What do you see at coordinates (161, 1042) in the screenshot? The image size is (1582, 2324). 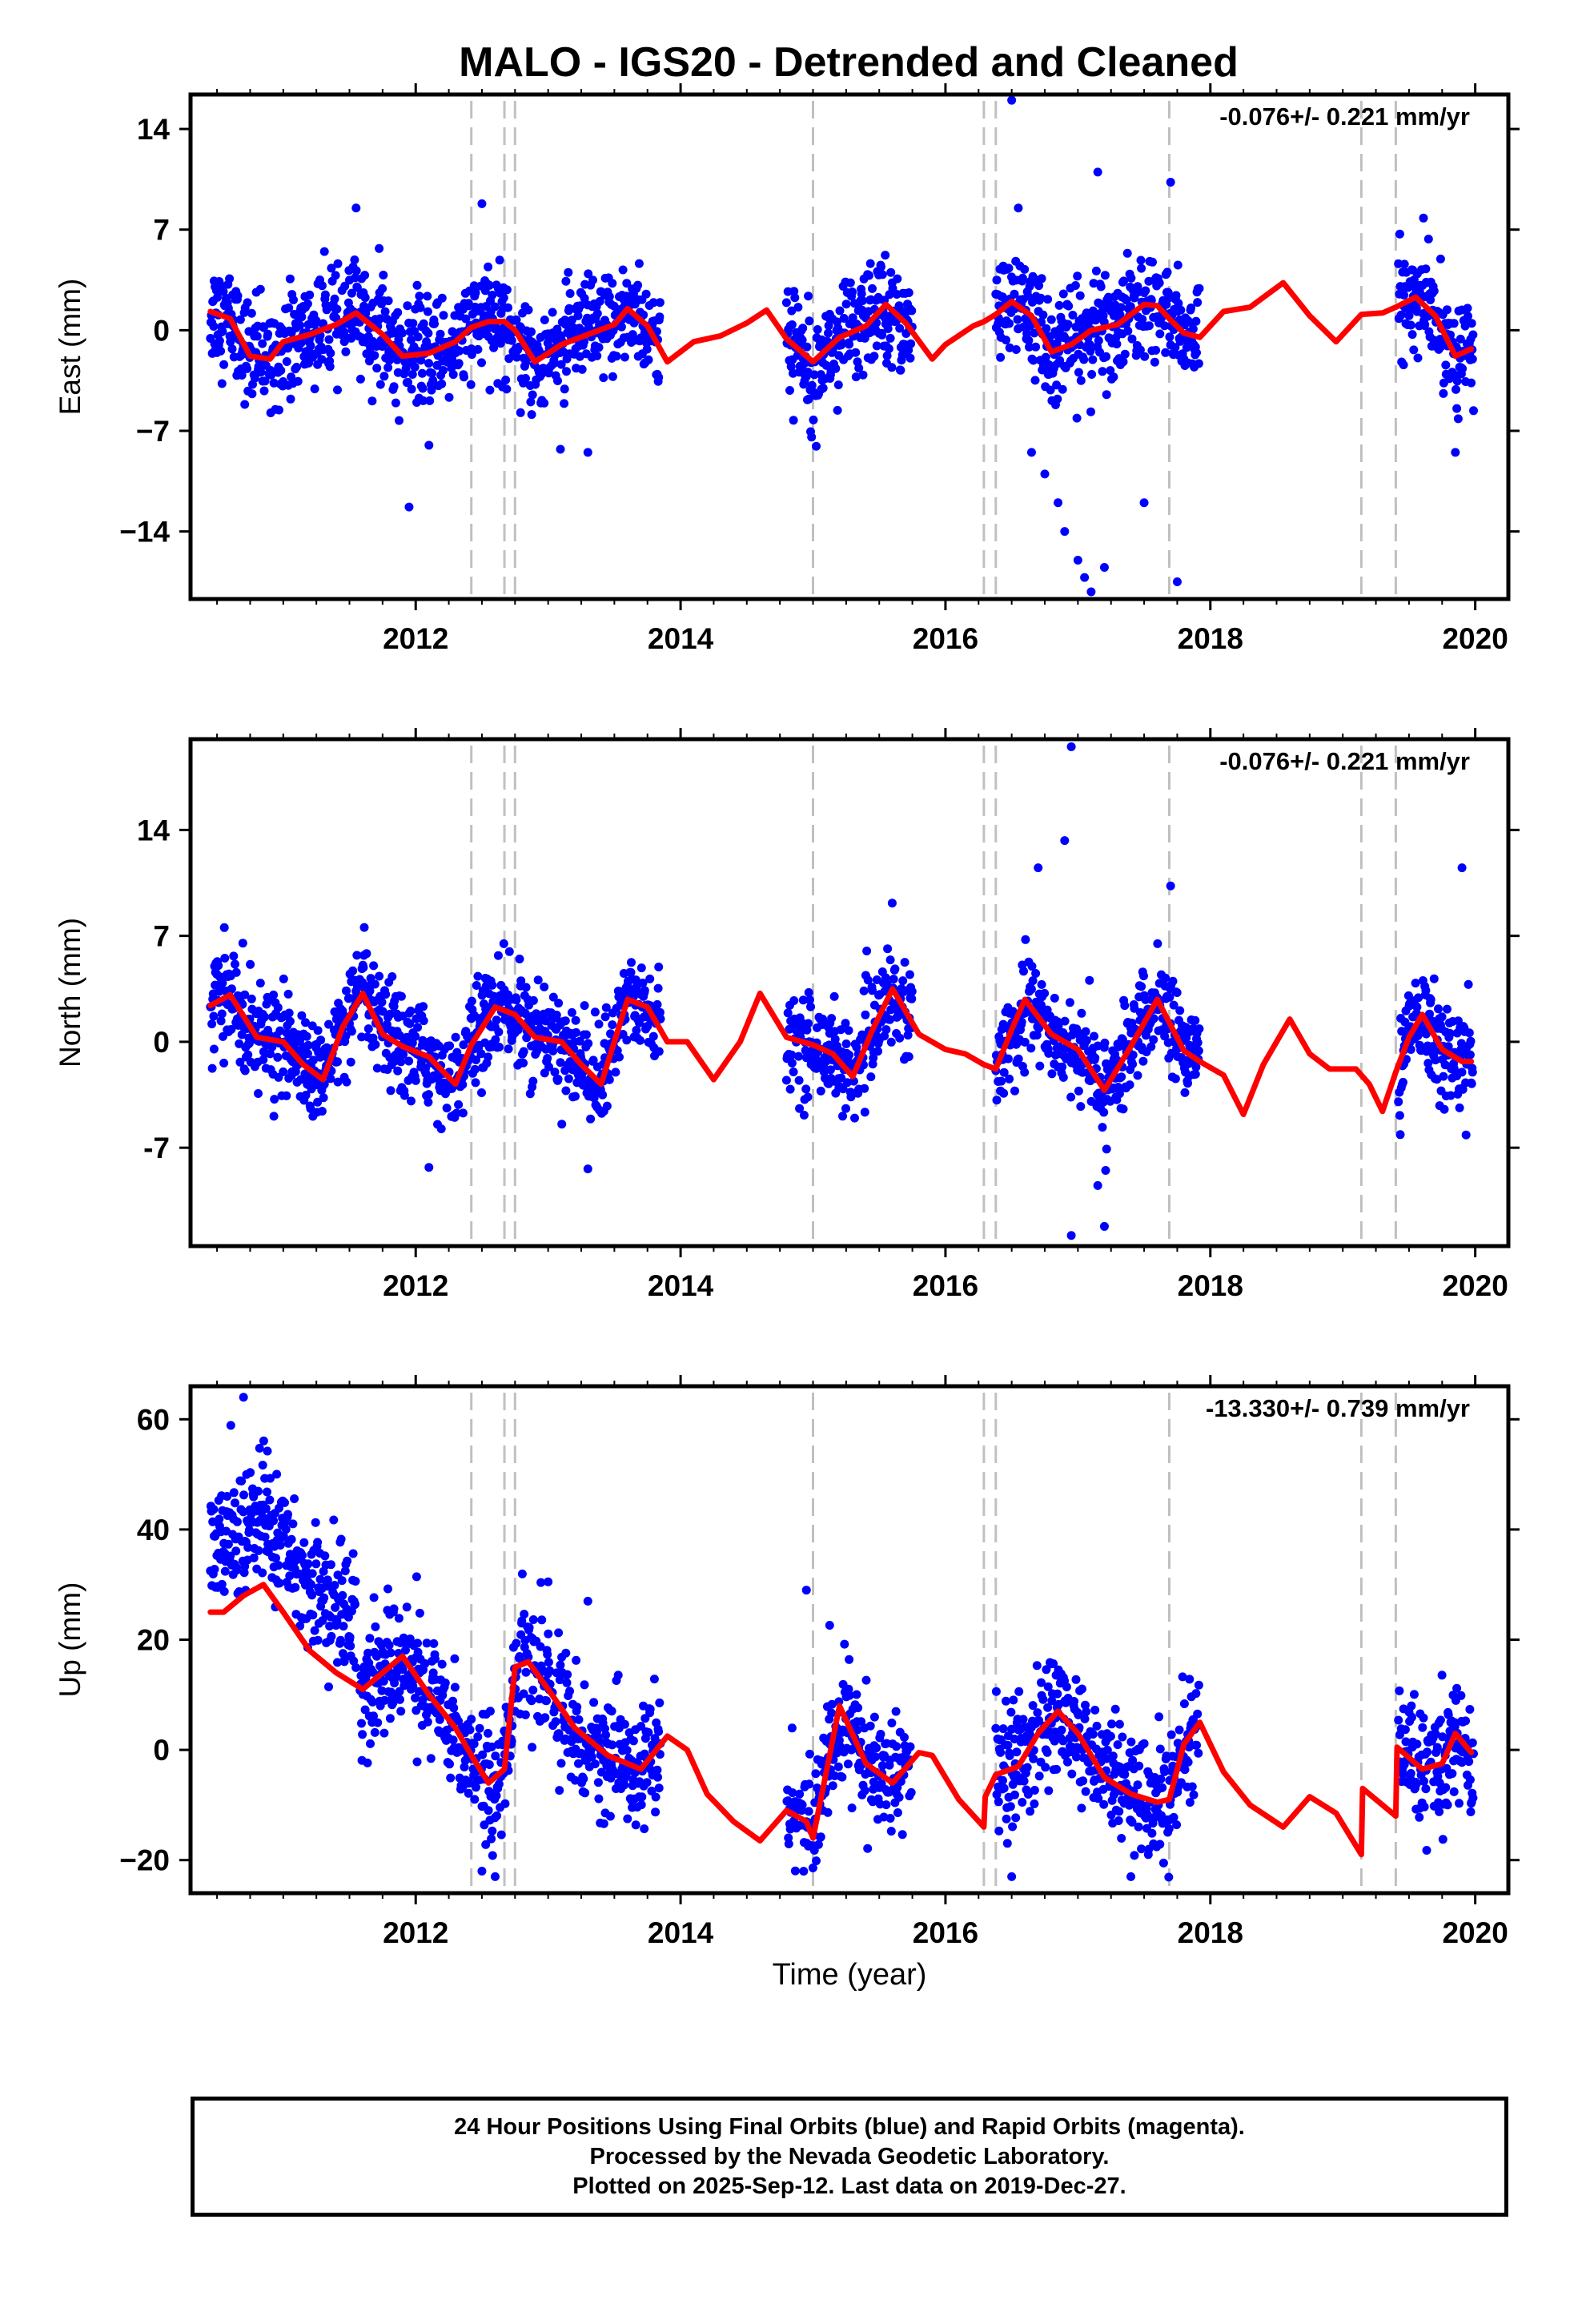 I see `y-tick-label: 0` at bounding box center [161, 1042].